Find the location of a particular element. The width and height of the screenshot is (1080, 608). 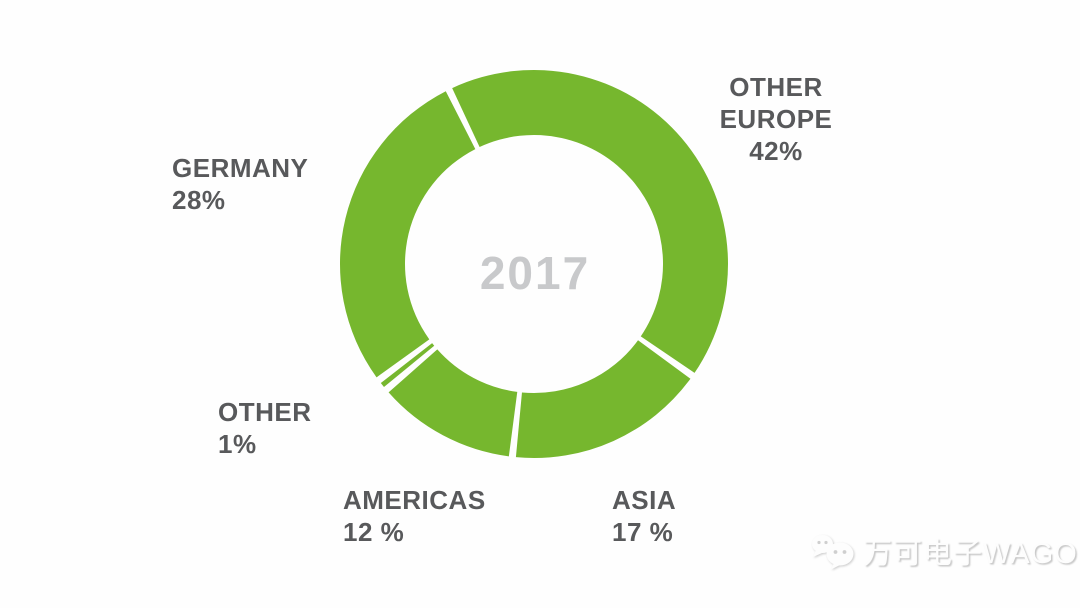

donut-segment-asia is located at coordinates (603, 399).